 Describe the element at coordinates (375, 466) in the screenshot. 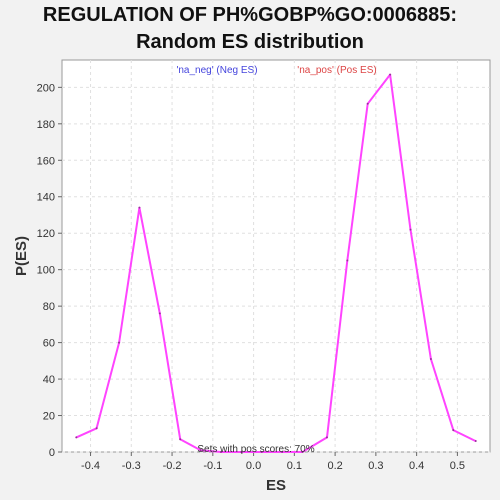

I see `x-tick-label: 0.3` at that location.